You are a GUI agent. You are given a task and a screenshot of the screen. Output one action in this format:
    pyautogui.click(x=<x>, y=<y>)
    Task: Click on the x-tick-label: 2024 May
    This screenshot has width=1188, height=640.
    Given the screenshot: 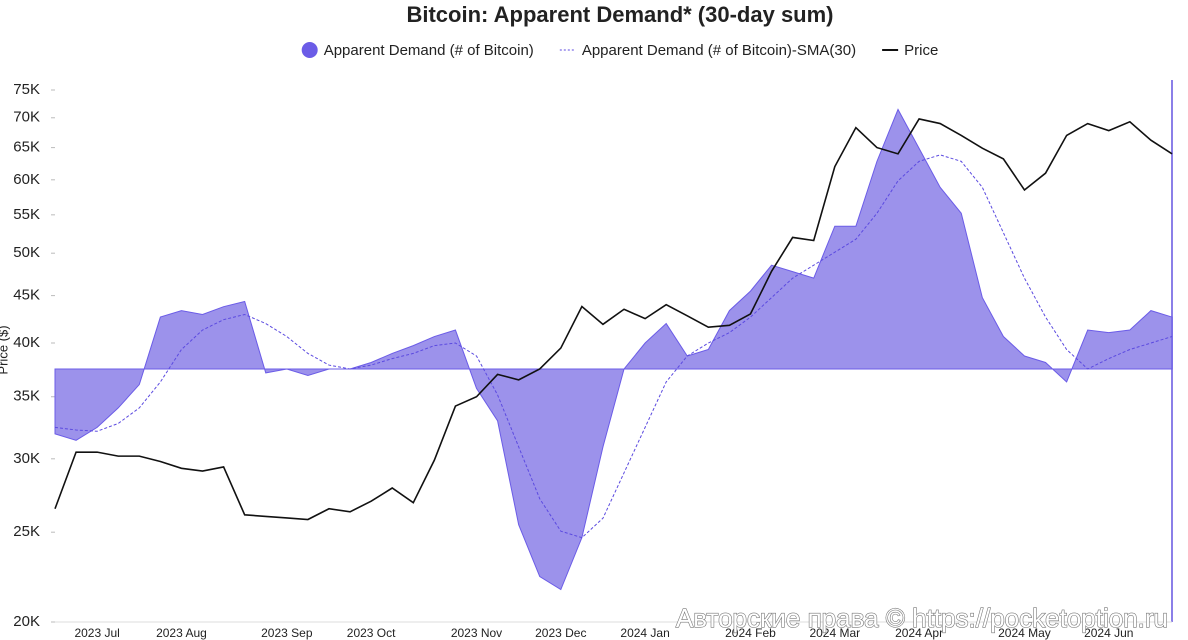 What is the action you would take?
    pyautogui.click(x=1024, y=633)
    